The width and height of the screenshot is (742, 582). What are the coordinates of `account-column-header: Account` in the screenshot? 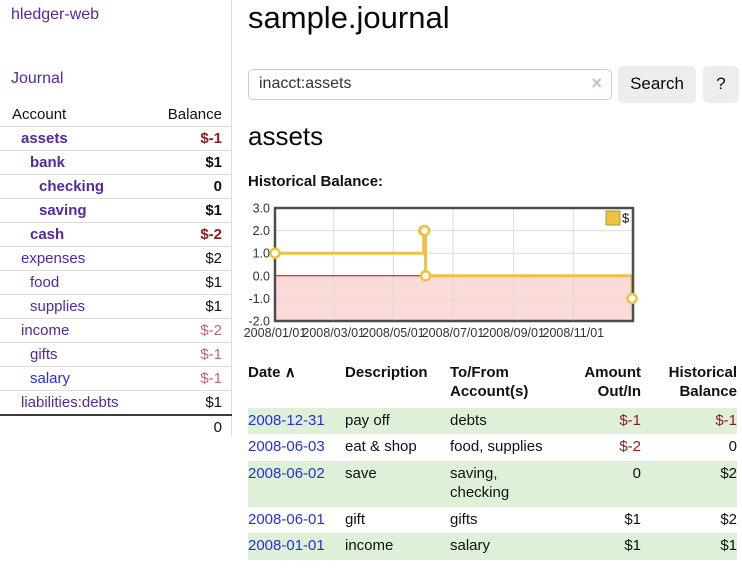 It's located at (39, 114).